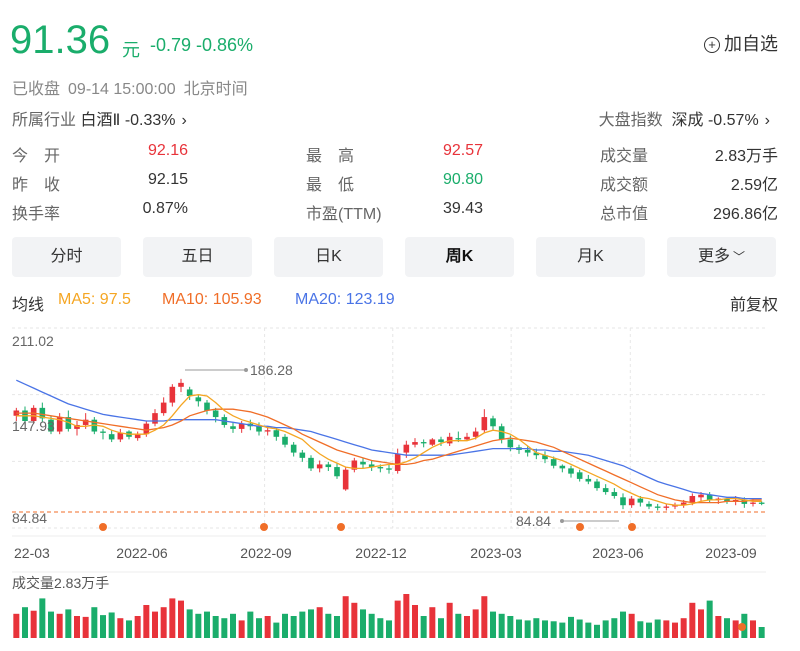 The image size is (800, 651). What do you see at coordinates (389, 456) in the screenshot?
I see `ma10-line` at bounding box center [389, 456].